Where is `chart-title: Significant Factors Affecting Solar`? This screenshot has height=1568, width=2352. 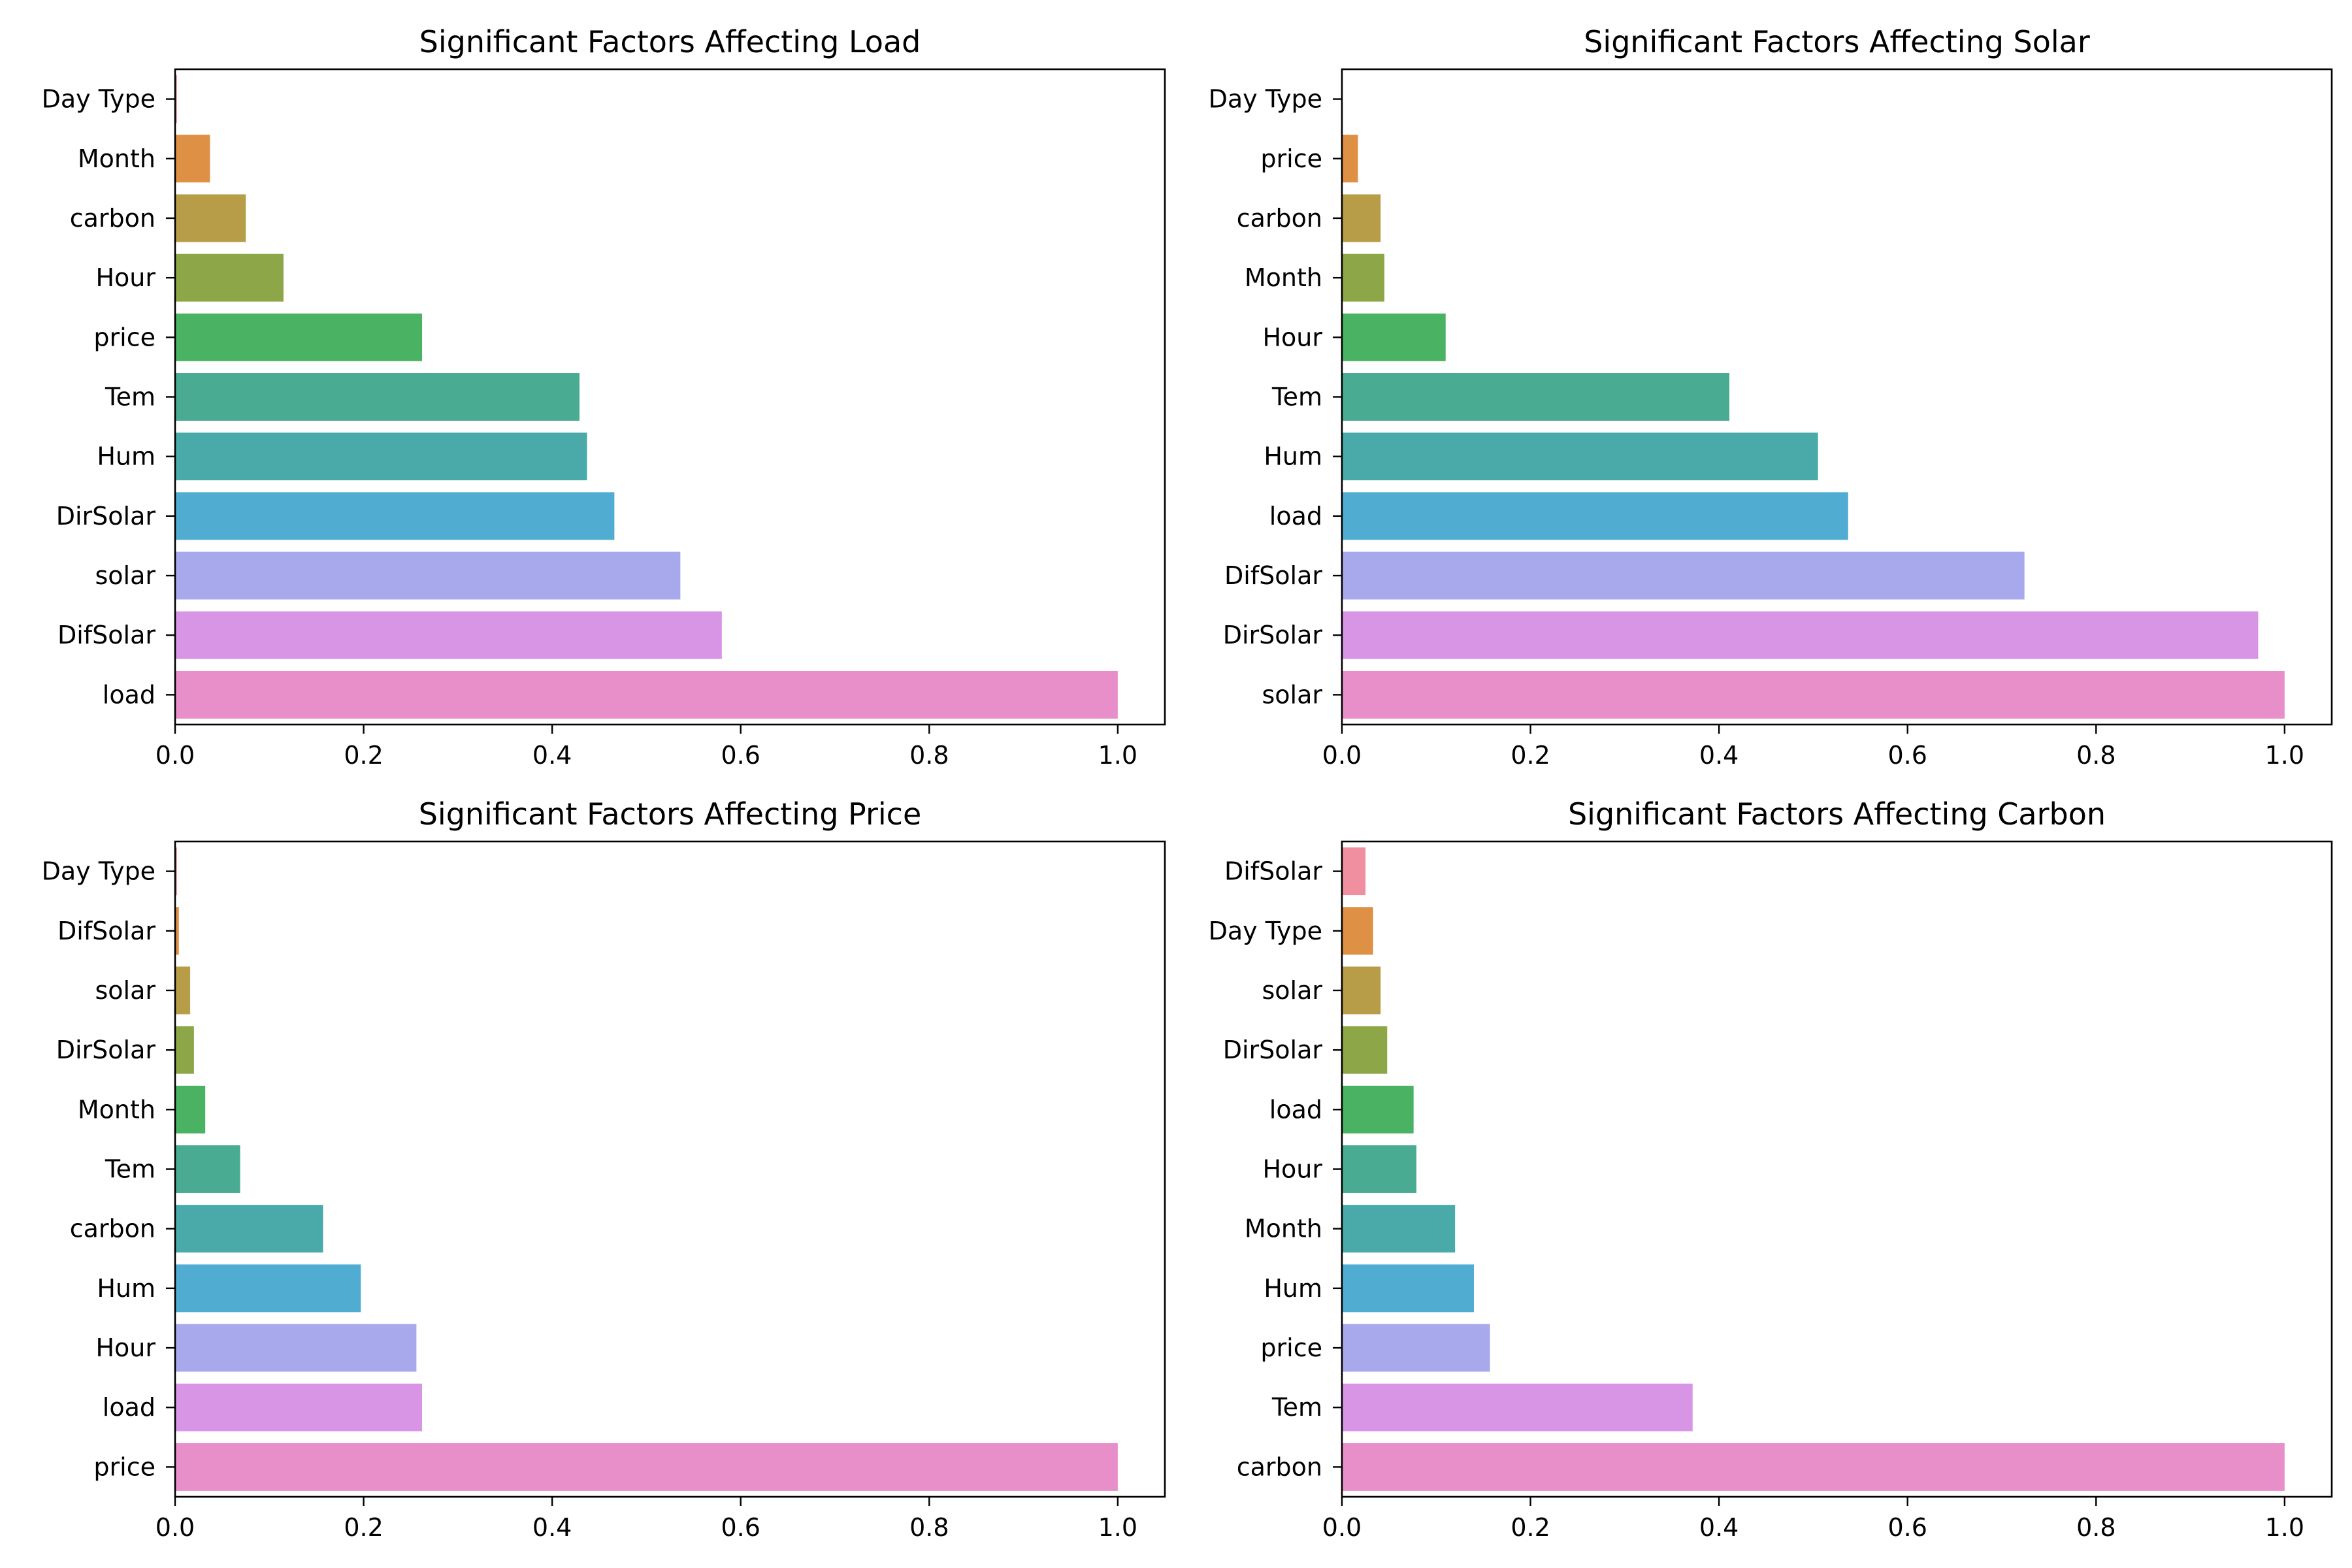 chart-title: Significant Factors Affecting Solar is located at coordinates (1837, 41).